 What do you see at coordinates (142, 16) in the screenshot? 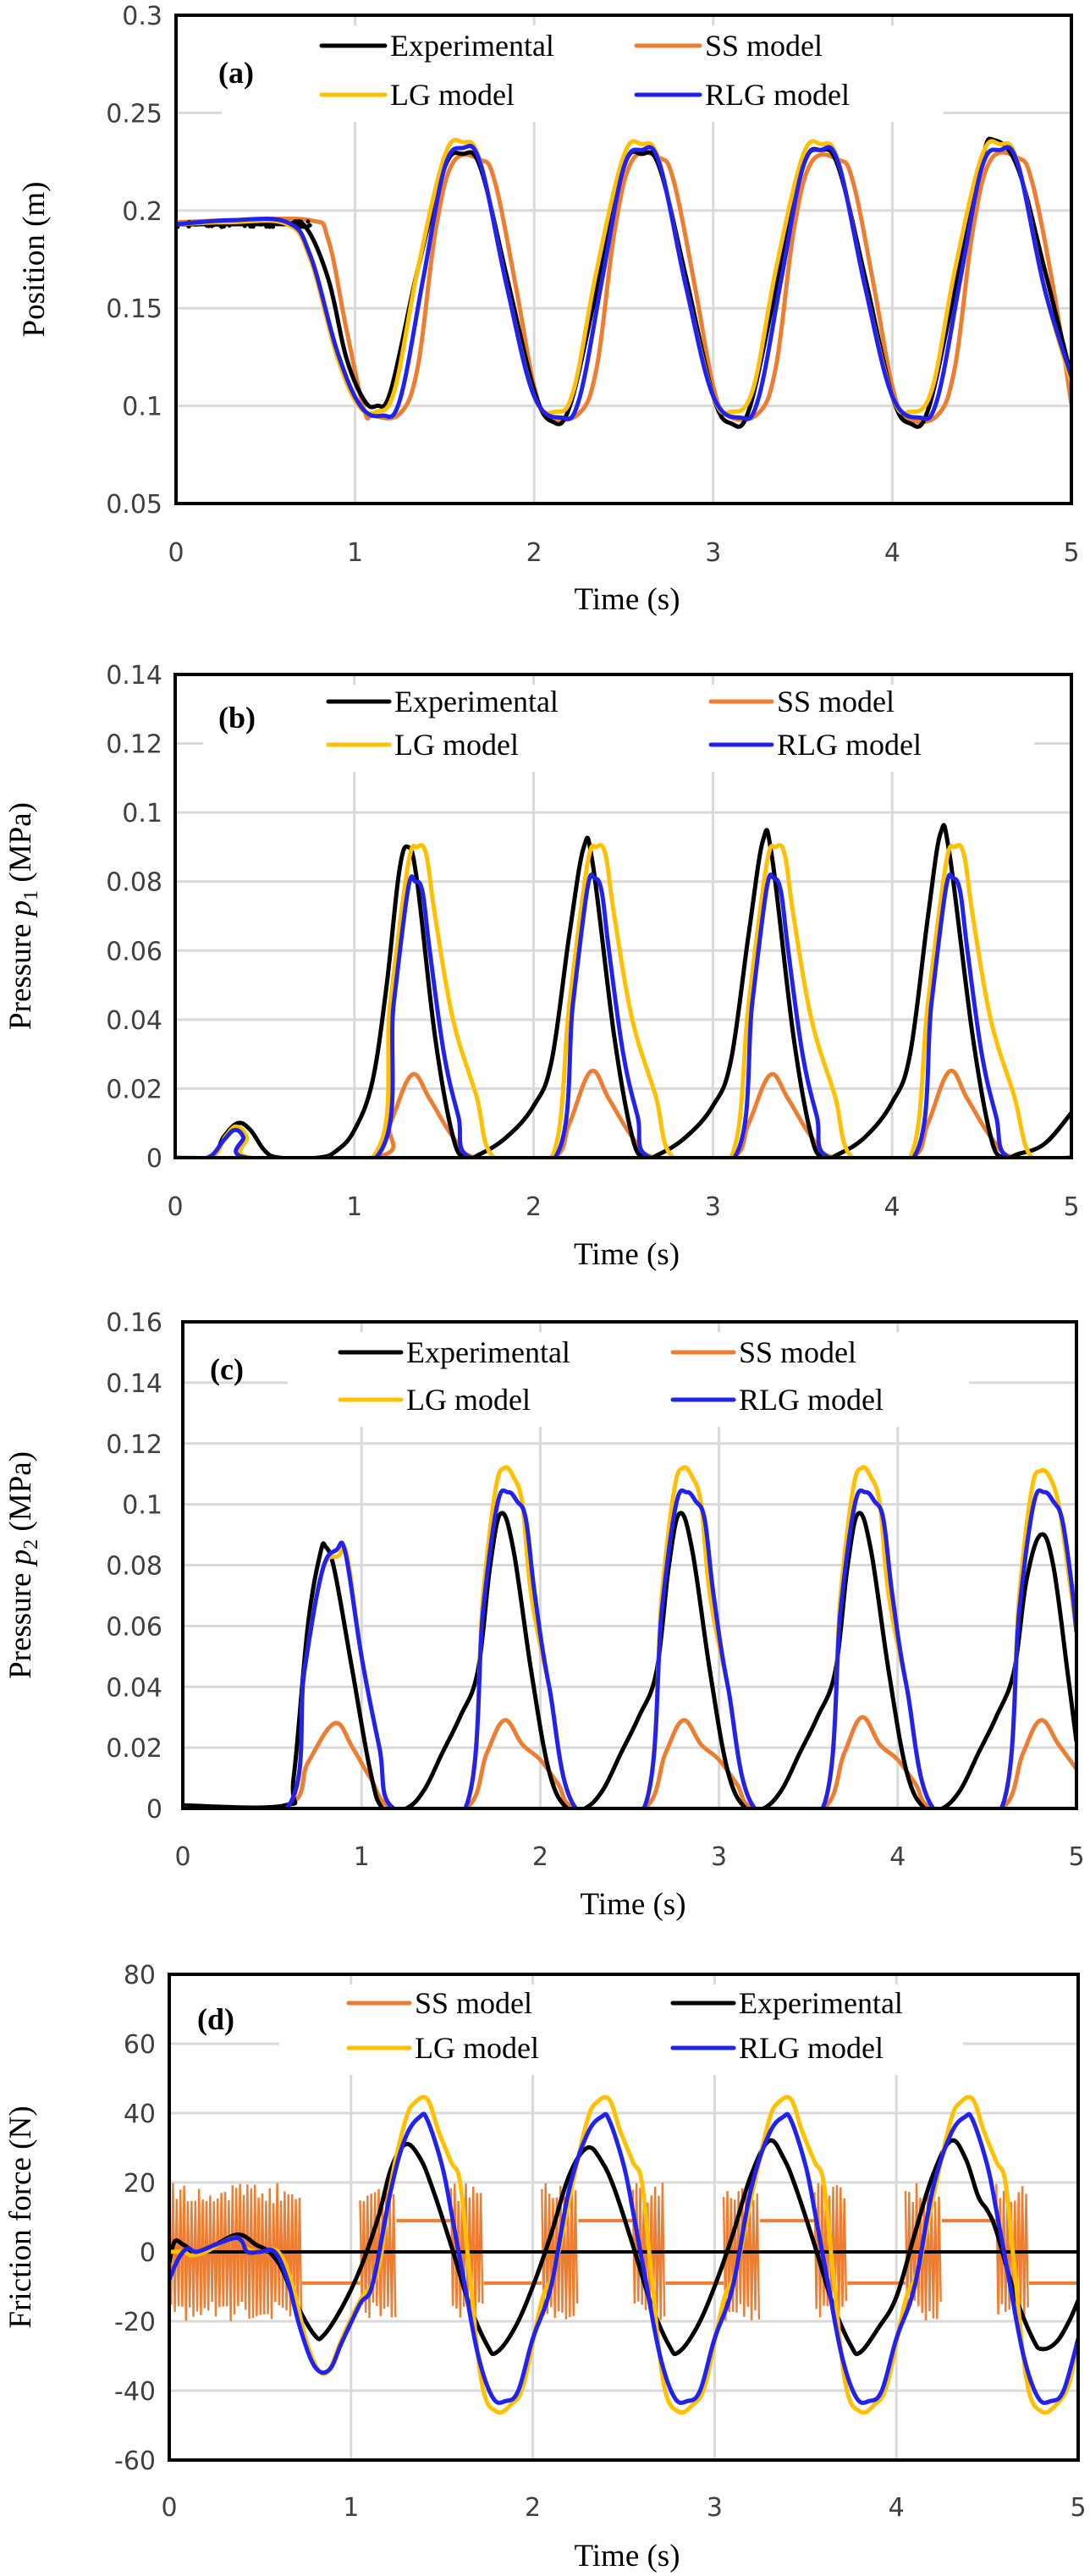
I see `y-tick-label: 0.3` at bounding box center [142, 16].